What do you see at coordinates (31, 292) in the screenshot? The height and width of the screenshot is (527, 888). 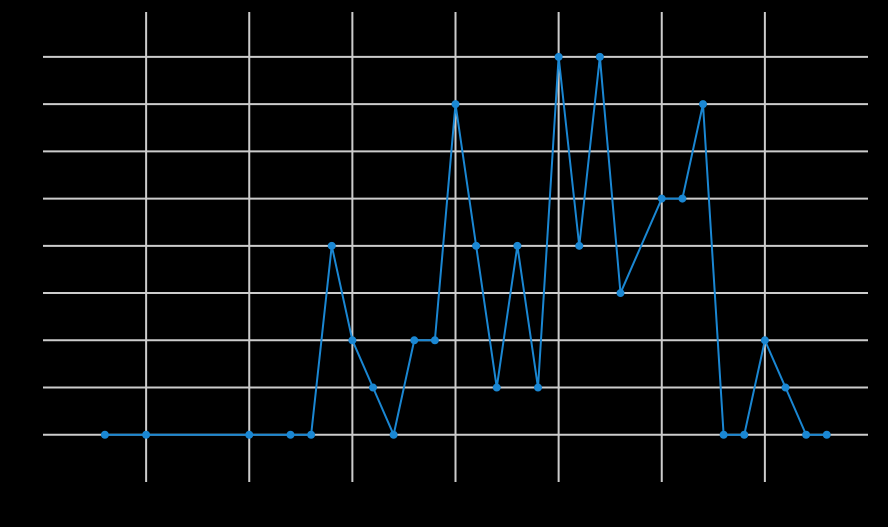 I see `y-tick-label: 3` at bounding box center [31, 292].